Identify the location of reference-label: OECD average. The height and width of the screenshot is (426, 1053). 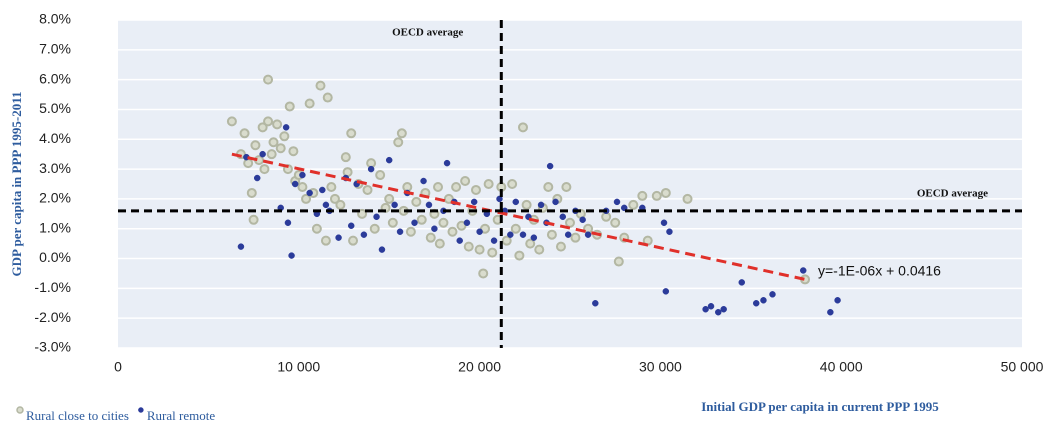
(952, 193).